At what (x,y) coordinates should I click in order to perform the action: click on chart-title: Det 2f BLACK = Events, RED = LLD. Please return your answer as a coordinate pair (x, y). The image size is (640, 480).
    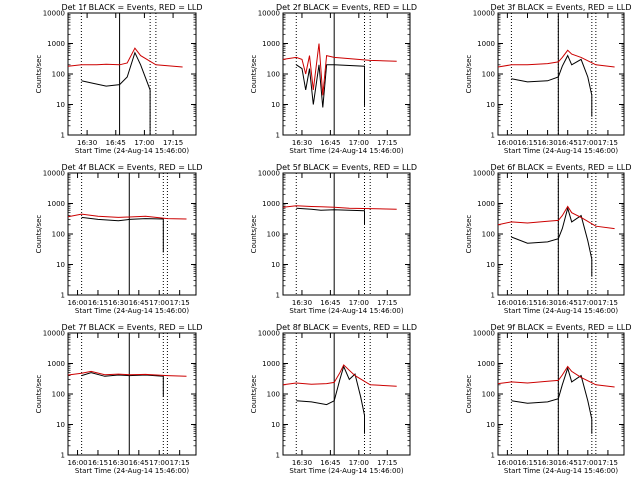
    Looking at the image, I should click on (346, 7).